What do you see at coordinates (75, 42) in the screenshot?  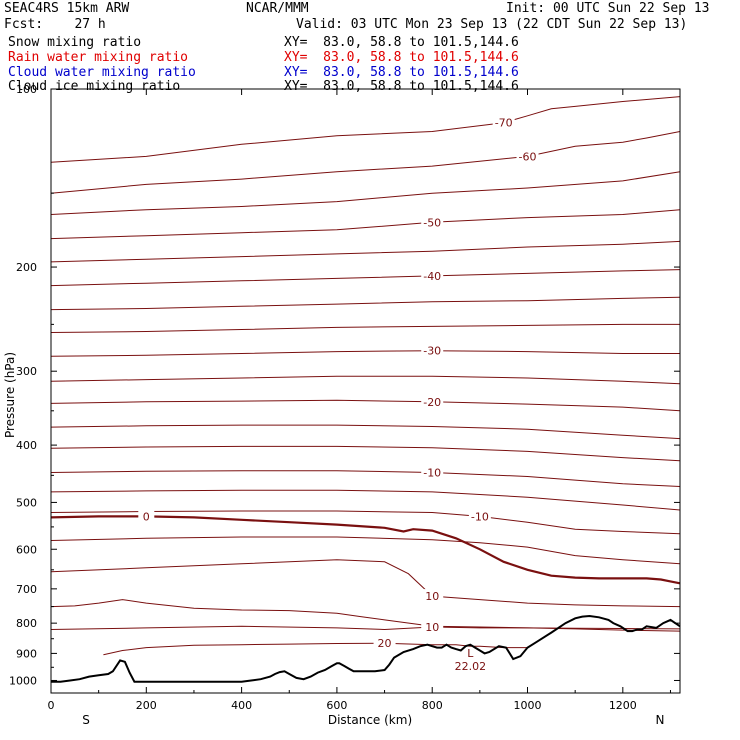 I see `field-name-snow: Snow mixing ratio` at bounding box center [75, 42].